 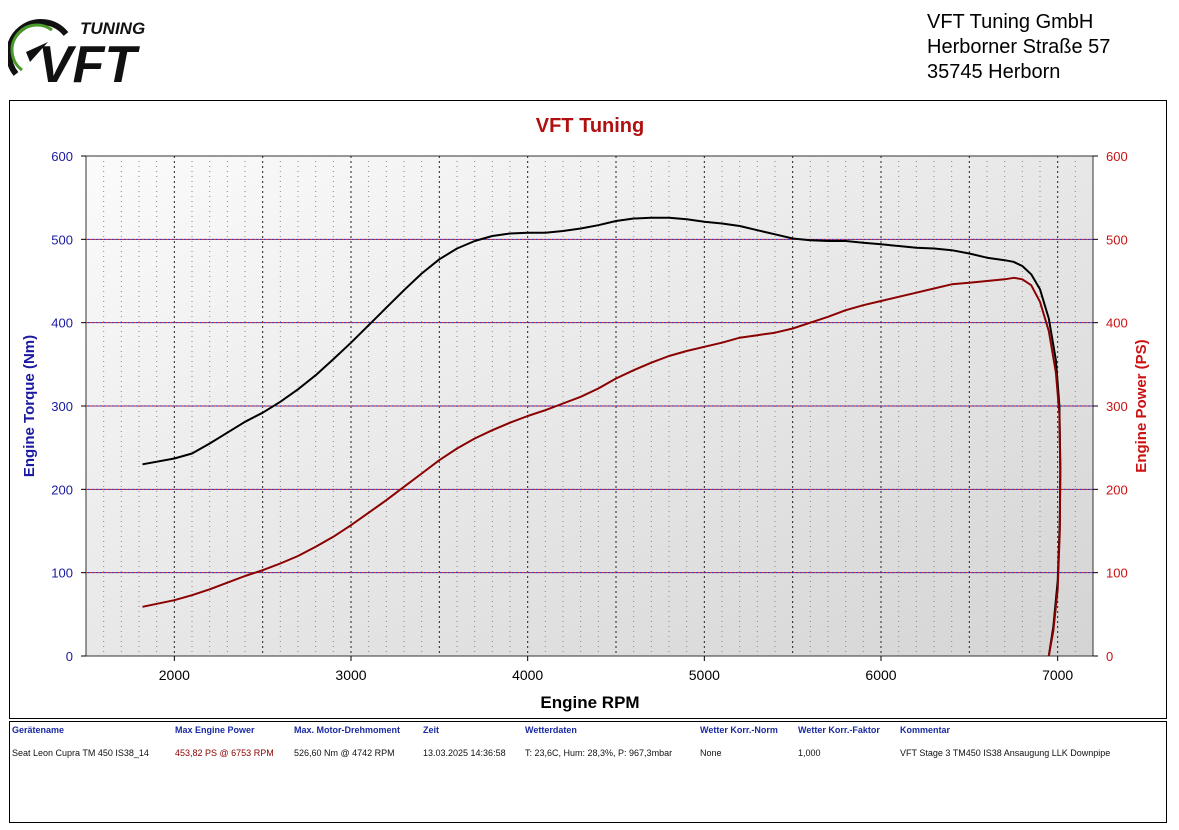 What do you see at coordinates (431, 730) in the screenshot?
I see `header-time: Zeit` at bounding box center [431, 730].